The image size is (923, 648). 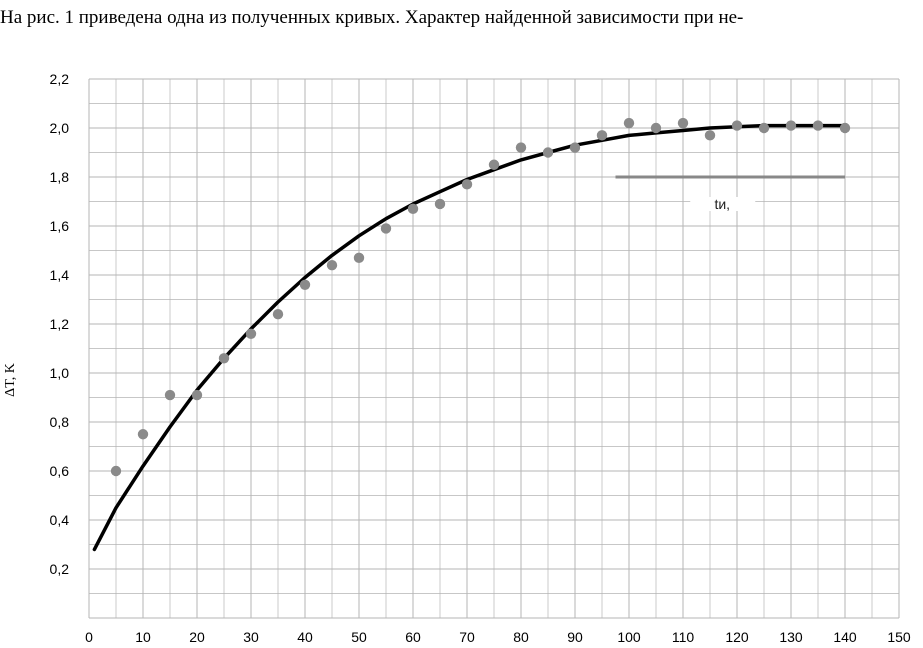 I want to click on y-tick-label: 1,6, so click(x=60, y=226).